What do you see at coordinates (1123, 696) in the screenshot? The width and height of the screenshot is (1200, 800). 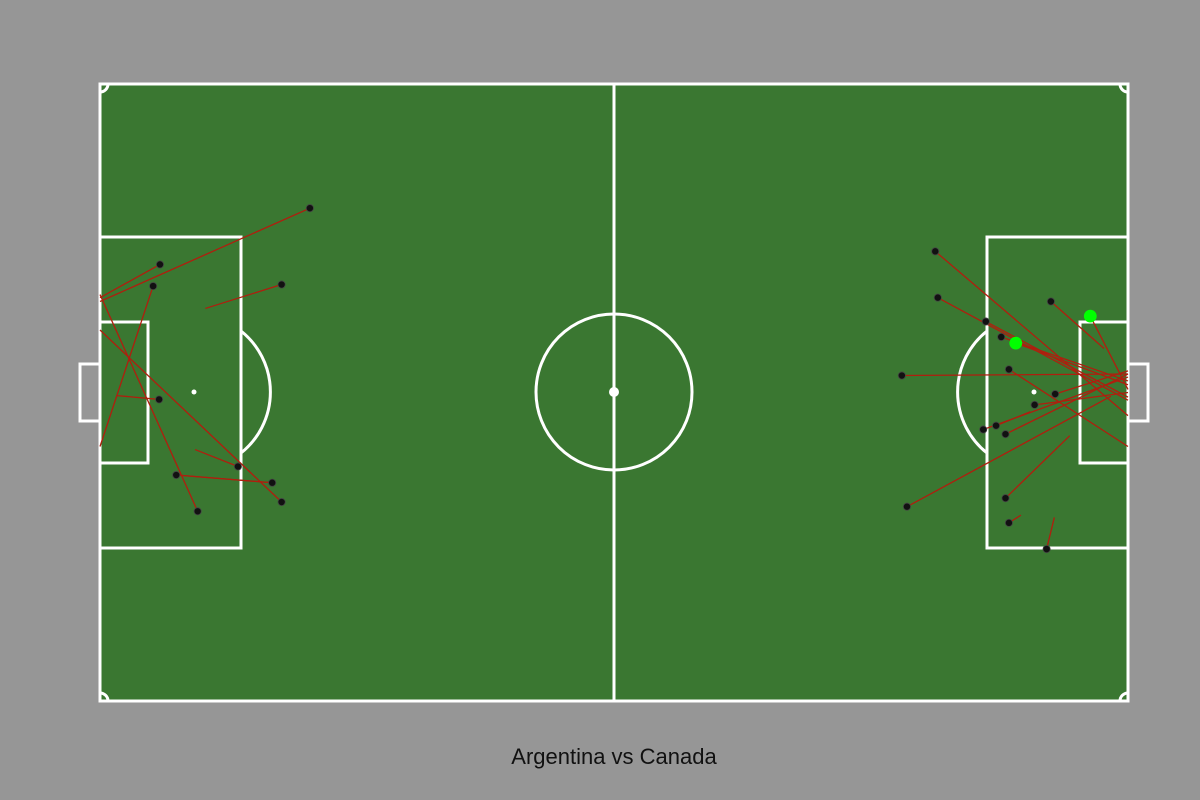 I see `corner-arc-bottom-right` at bounding box center [1123, 696].